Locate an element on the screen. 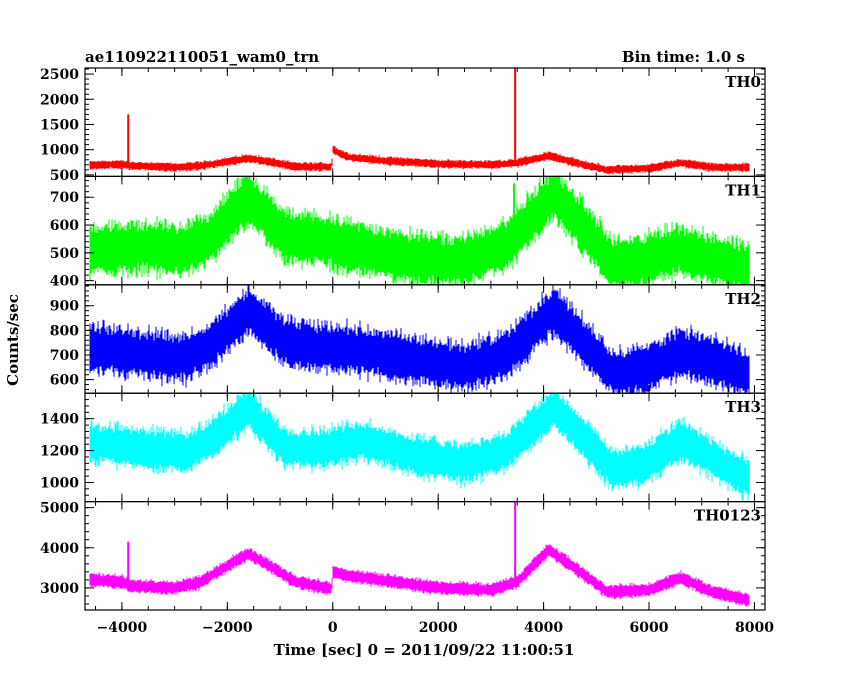 This screenshot has width=850, height=680. x-tick-label: 2000 is located at coordinates (438, 628).